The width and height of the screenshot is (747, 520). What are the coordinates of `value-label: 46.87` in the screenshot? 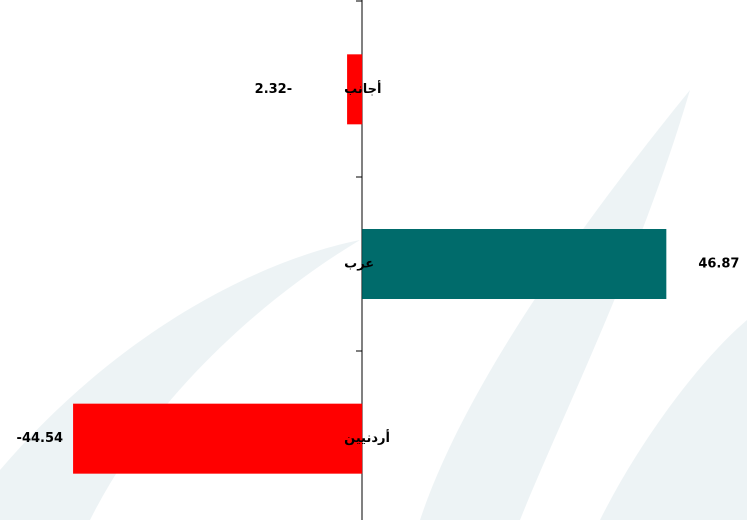 It's located at (718, 264).